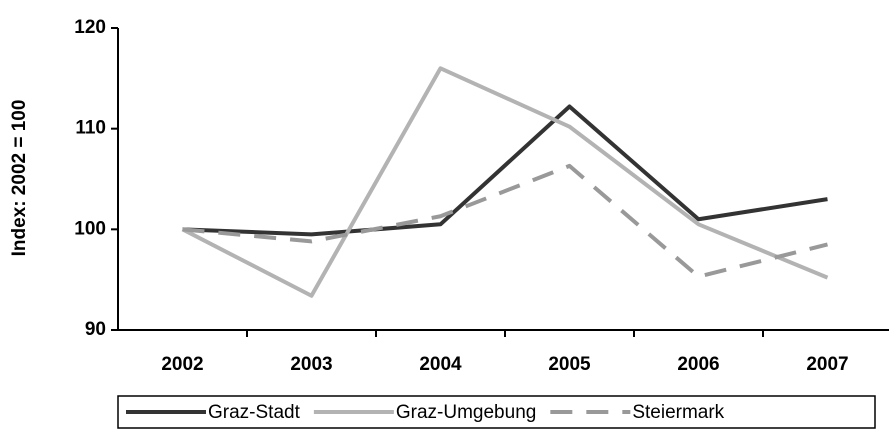  Describe the element at coordinates (254, 412) in the screenshot. I see `legend-text: Graz-Stadt` at that location.